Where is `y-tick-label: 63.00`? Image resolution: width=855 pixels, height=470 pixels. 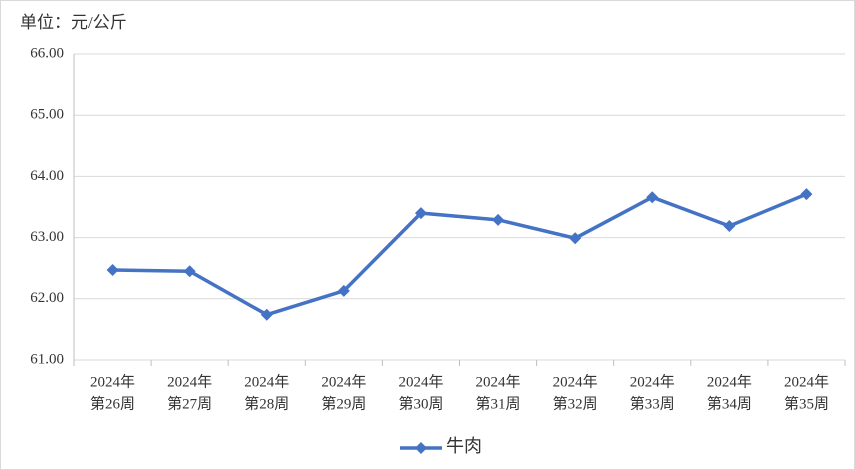 y-tick-label: 63.00 is located at coordinates (47, 237).